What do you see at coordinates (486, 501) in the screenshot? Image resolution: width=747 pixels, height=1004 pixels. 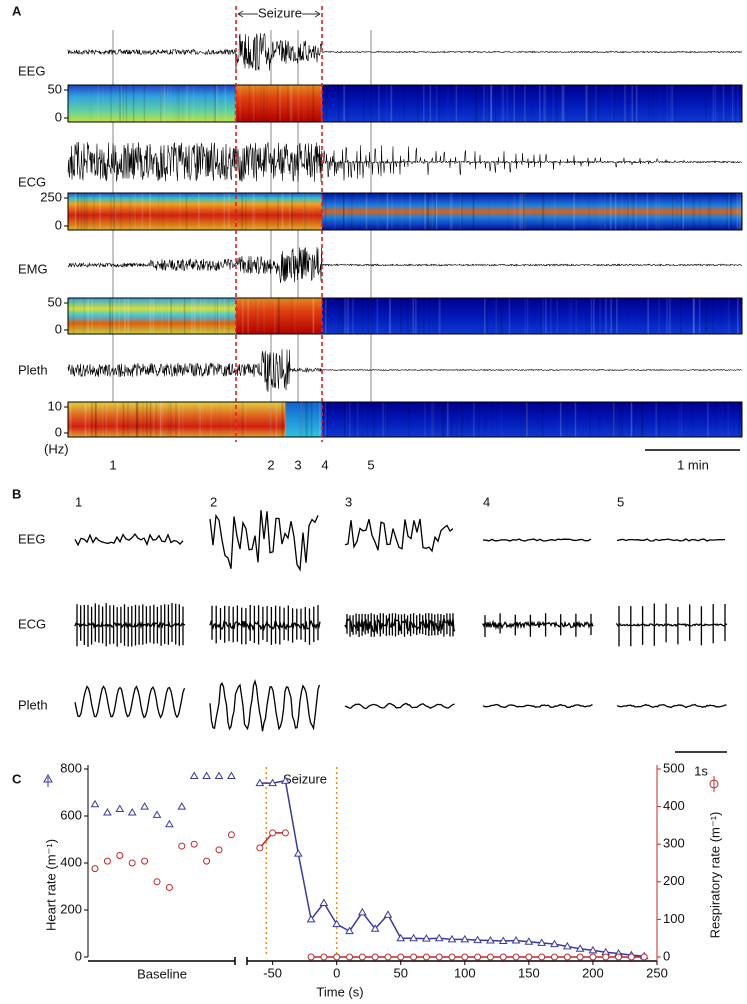 I see `column-label: 4` at bounding box center [486, 501].